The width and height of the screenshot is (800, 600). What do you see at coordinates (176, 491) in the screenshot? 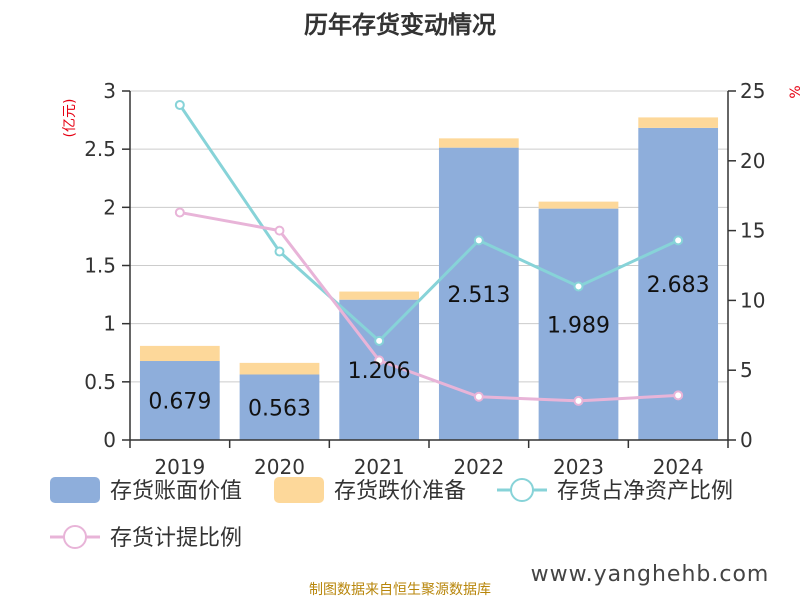
I see `legend-label: 存货账面价值` at bounding box center [176, 491].